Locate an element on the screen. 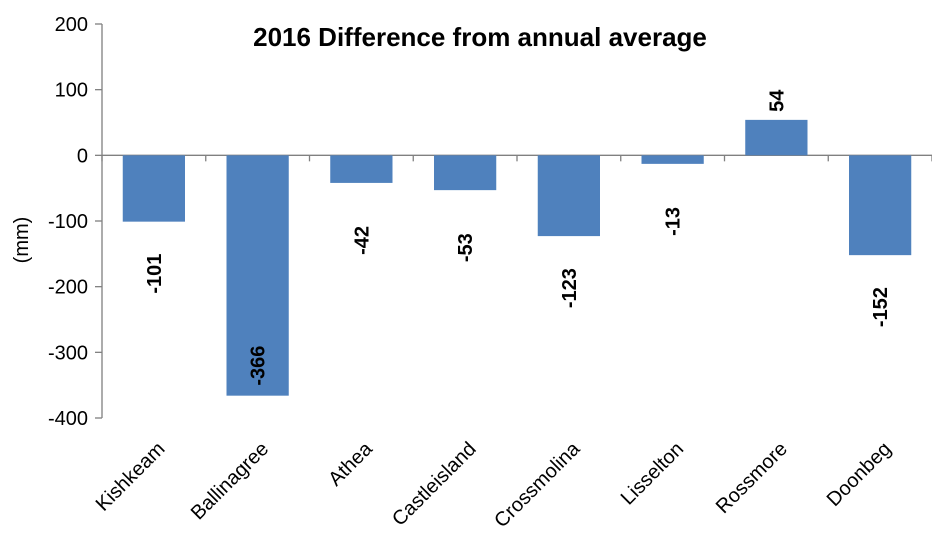  y-tick-label: -400 is located at coordinates (68, 419).